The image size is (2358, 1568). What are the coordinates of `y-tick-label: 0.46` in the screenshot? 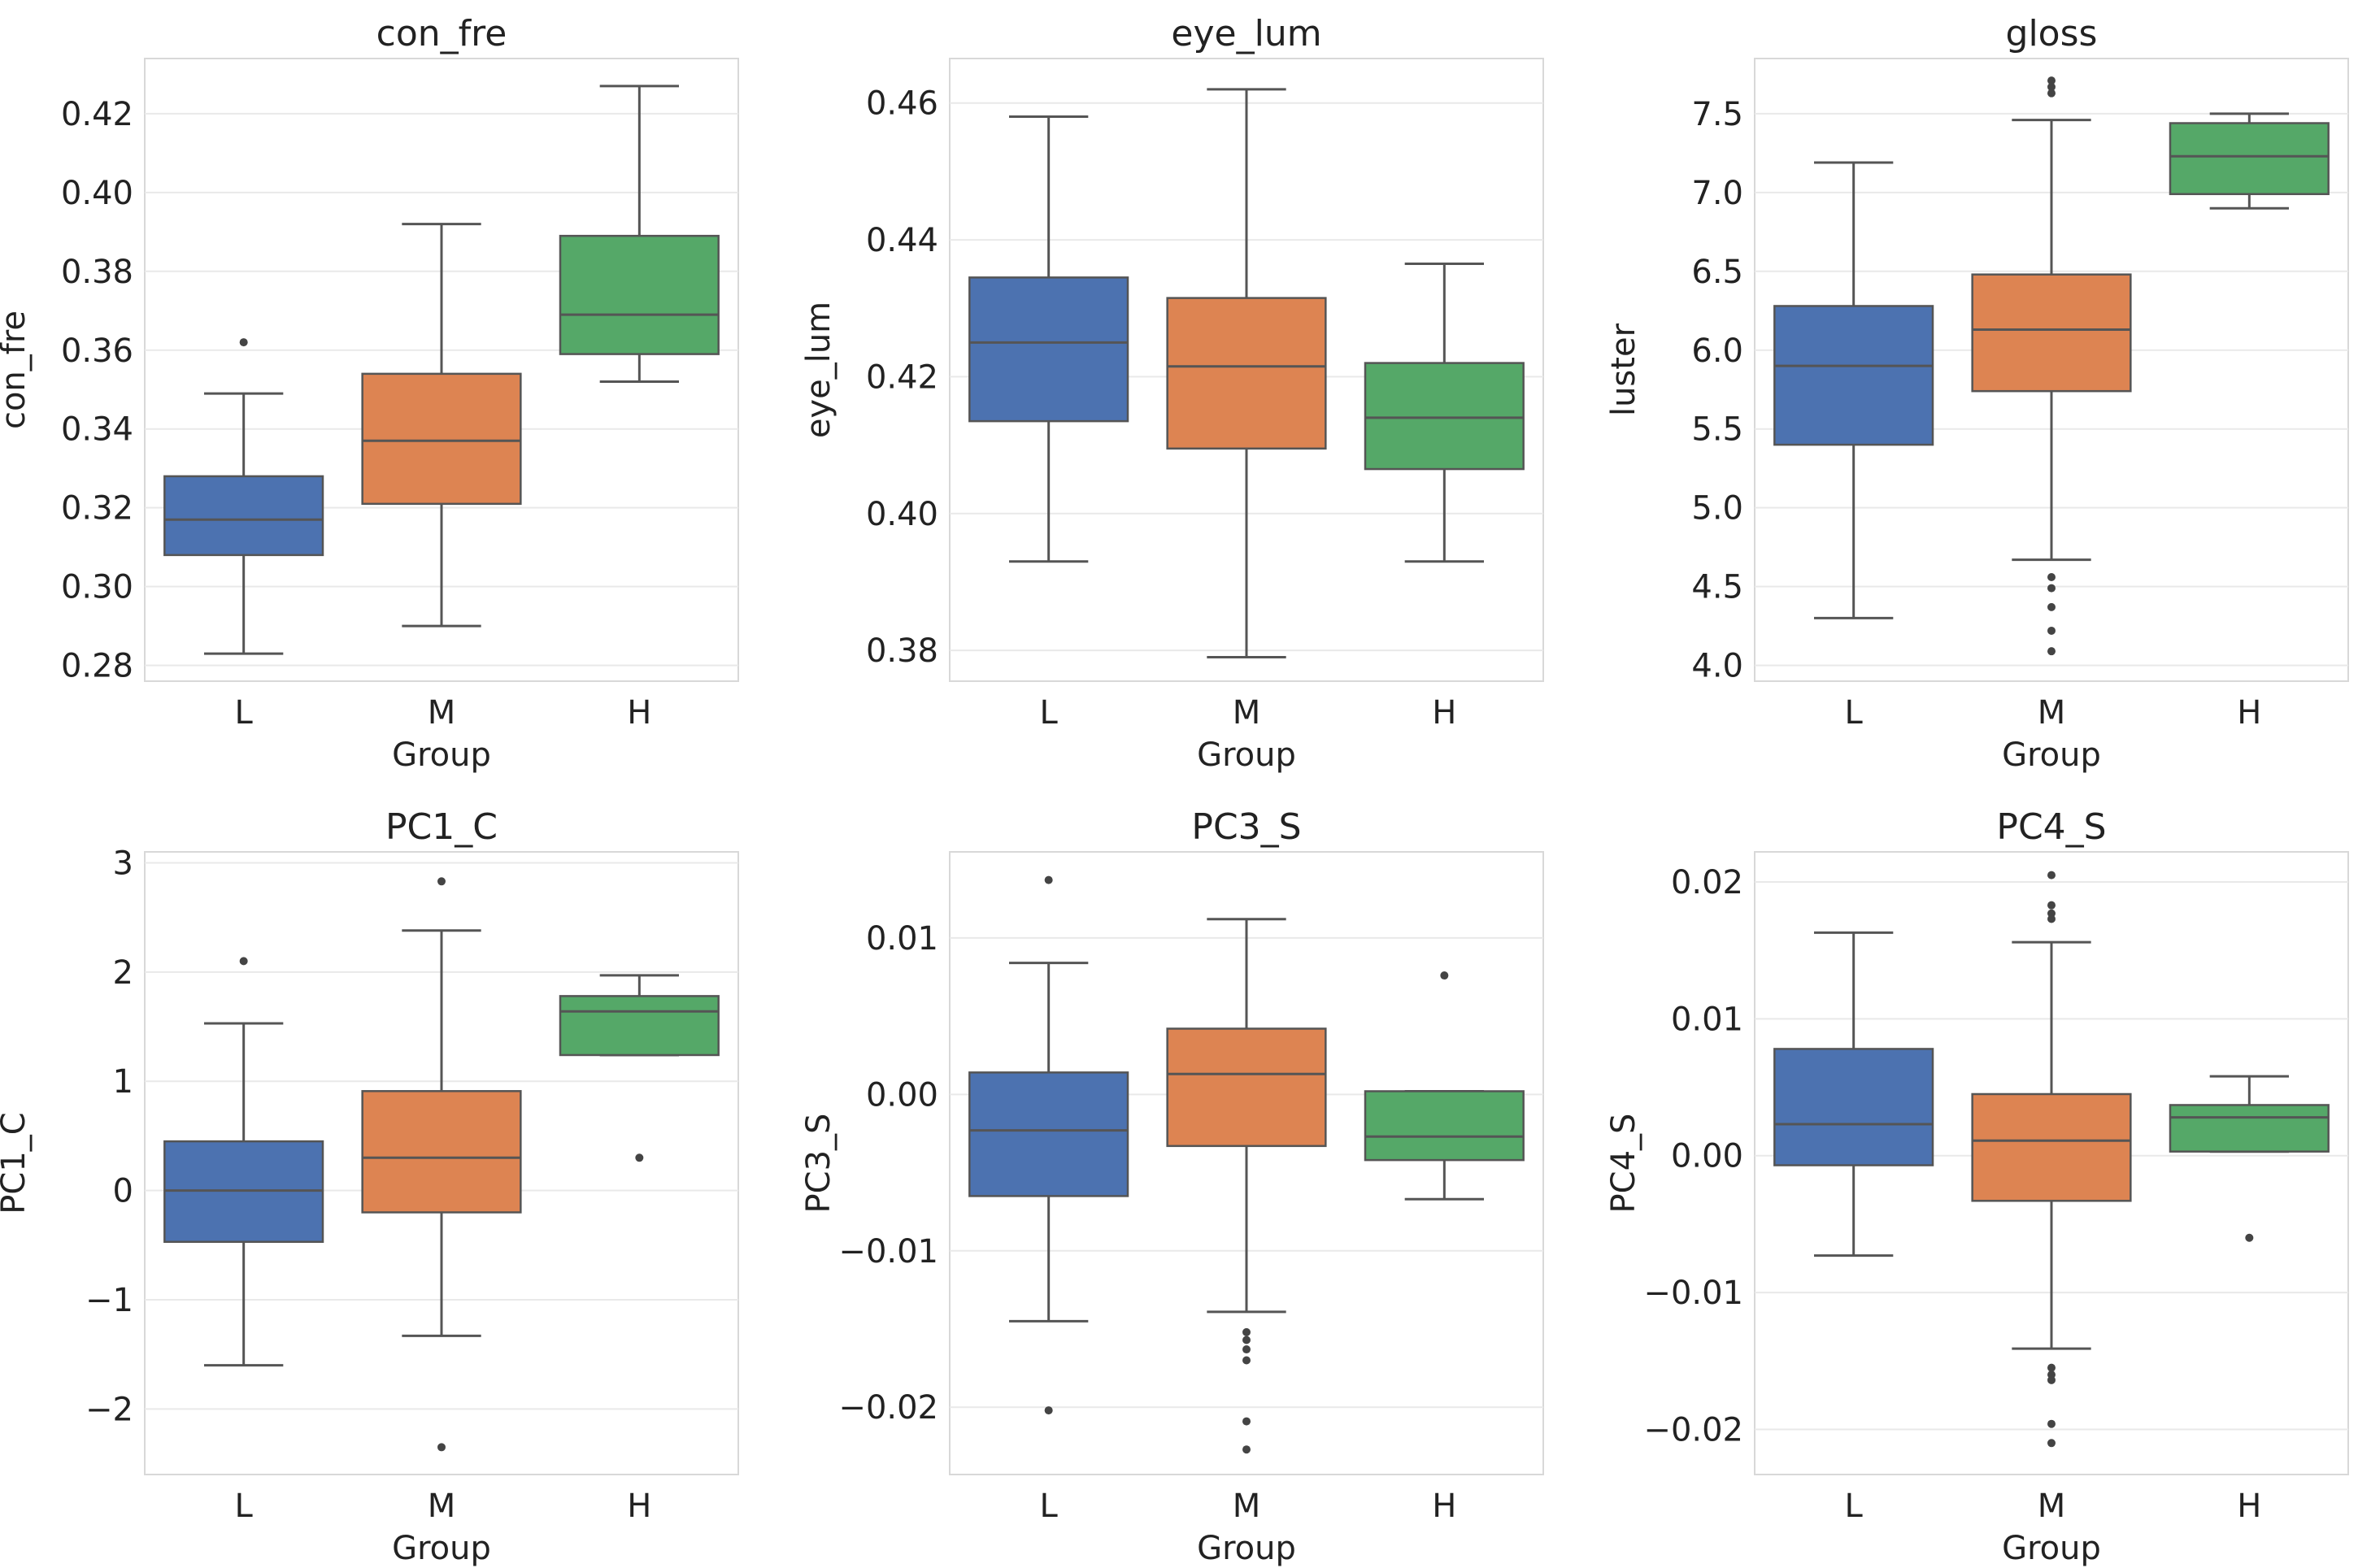 It's located at (902, 104).